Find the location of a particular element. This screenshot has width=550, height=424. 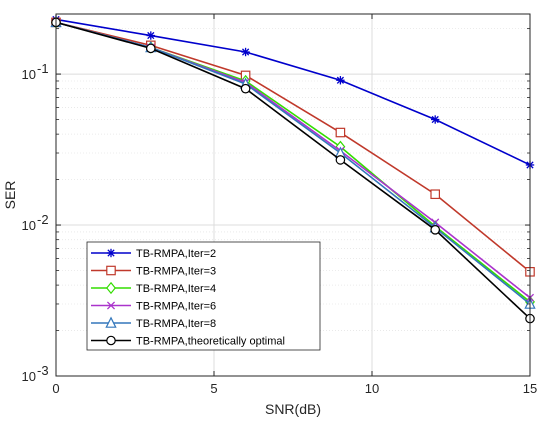

legend-label: TB-RMPA,Iter=3 is located at coordinates (176, 272).